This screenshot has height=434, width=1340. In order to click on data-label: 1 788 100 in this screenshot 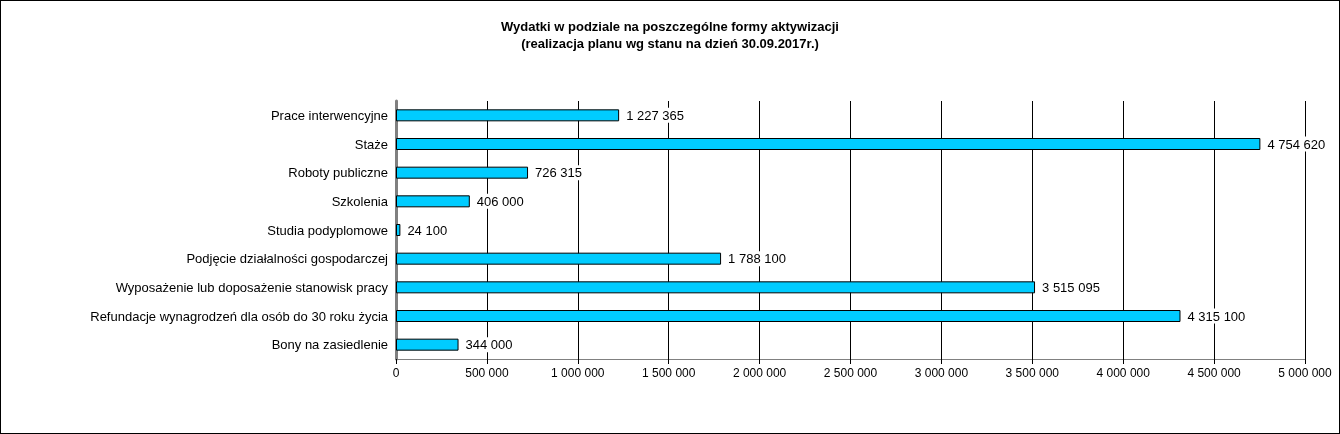, I will do `click(757, 259)`.